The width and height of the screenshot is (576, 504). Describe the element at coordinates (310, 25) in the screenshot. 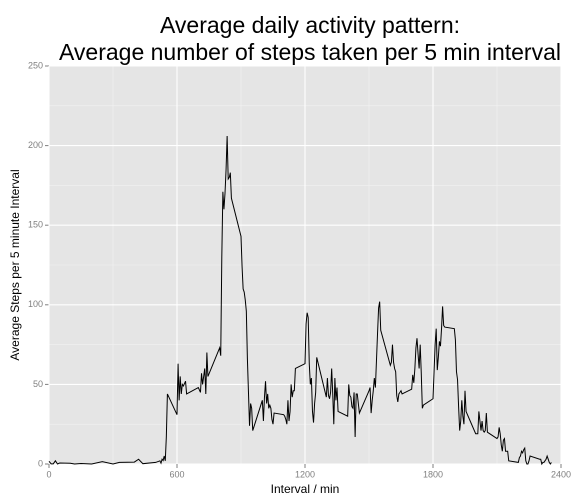

I see `chart-title: Average daily activity pattern:` at that location.